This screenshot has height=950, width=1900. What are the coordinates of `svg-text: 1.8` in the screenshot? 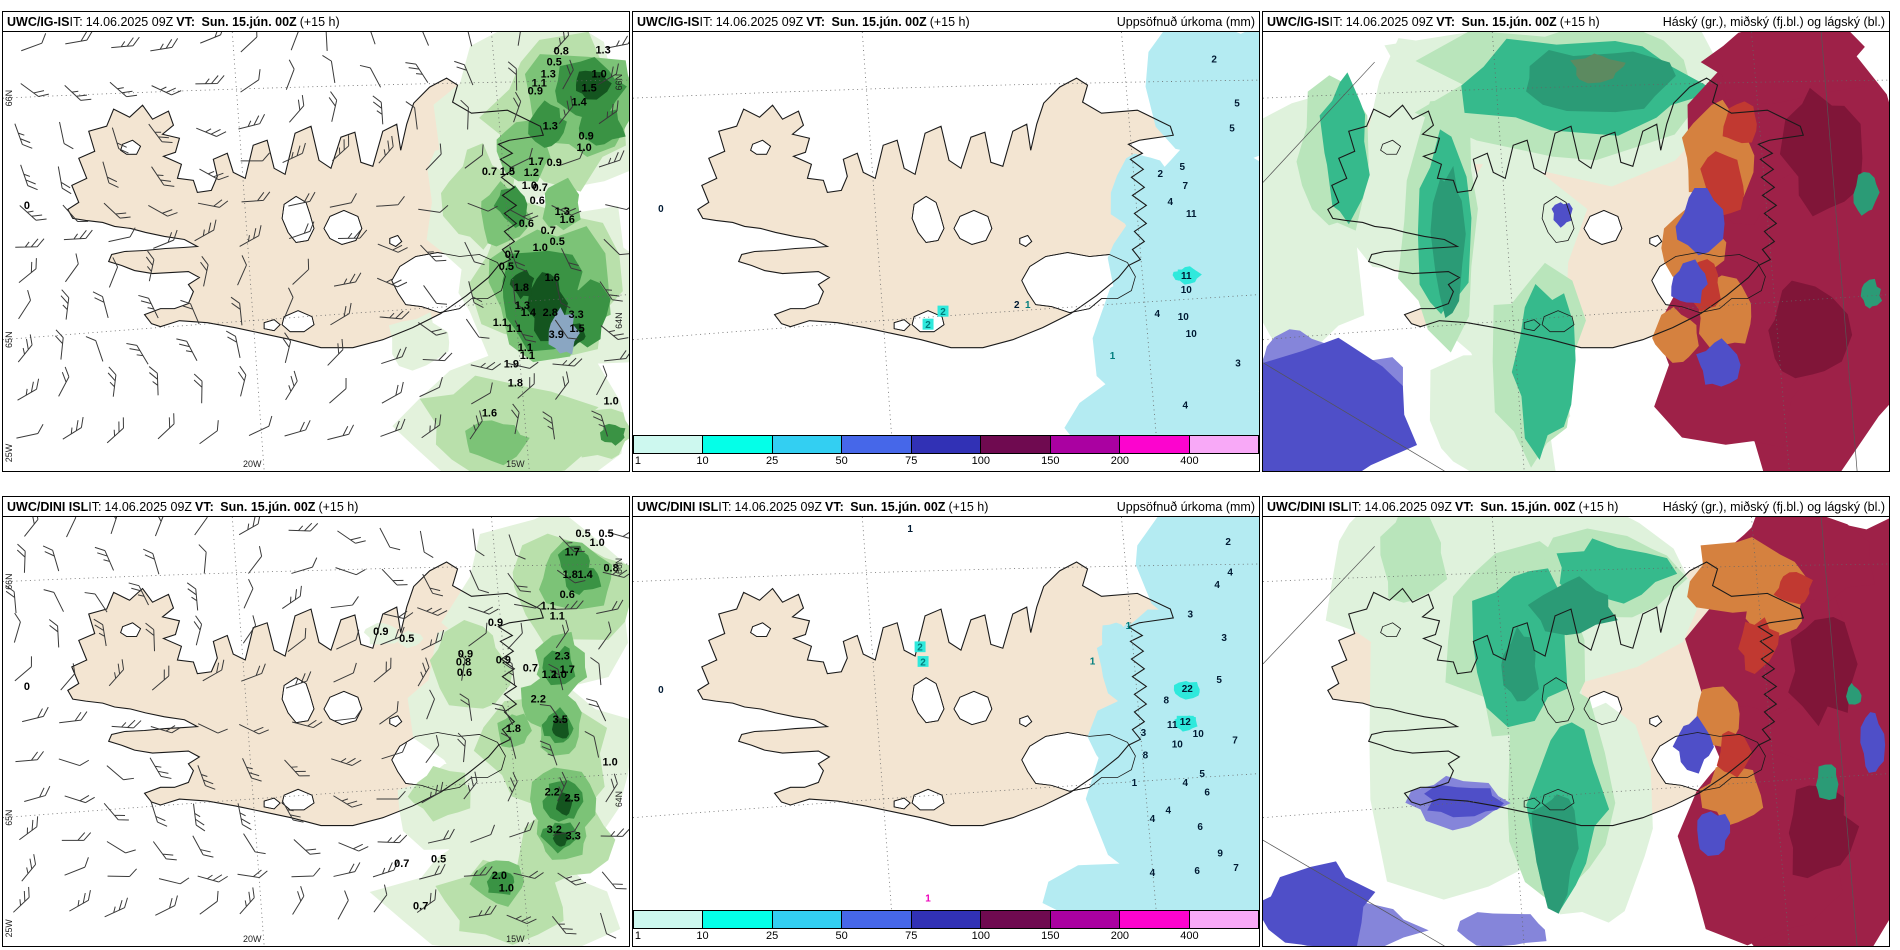 It's located at (570, 575).